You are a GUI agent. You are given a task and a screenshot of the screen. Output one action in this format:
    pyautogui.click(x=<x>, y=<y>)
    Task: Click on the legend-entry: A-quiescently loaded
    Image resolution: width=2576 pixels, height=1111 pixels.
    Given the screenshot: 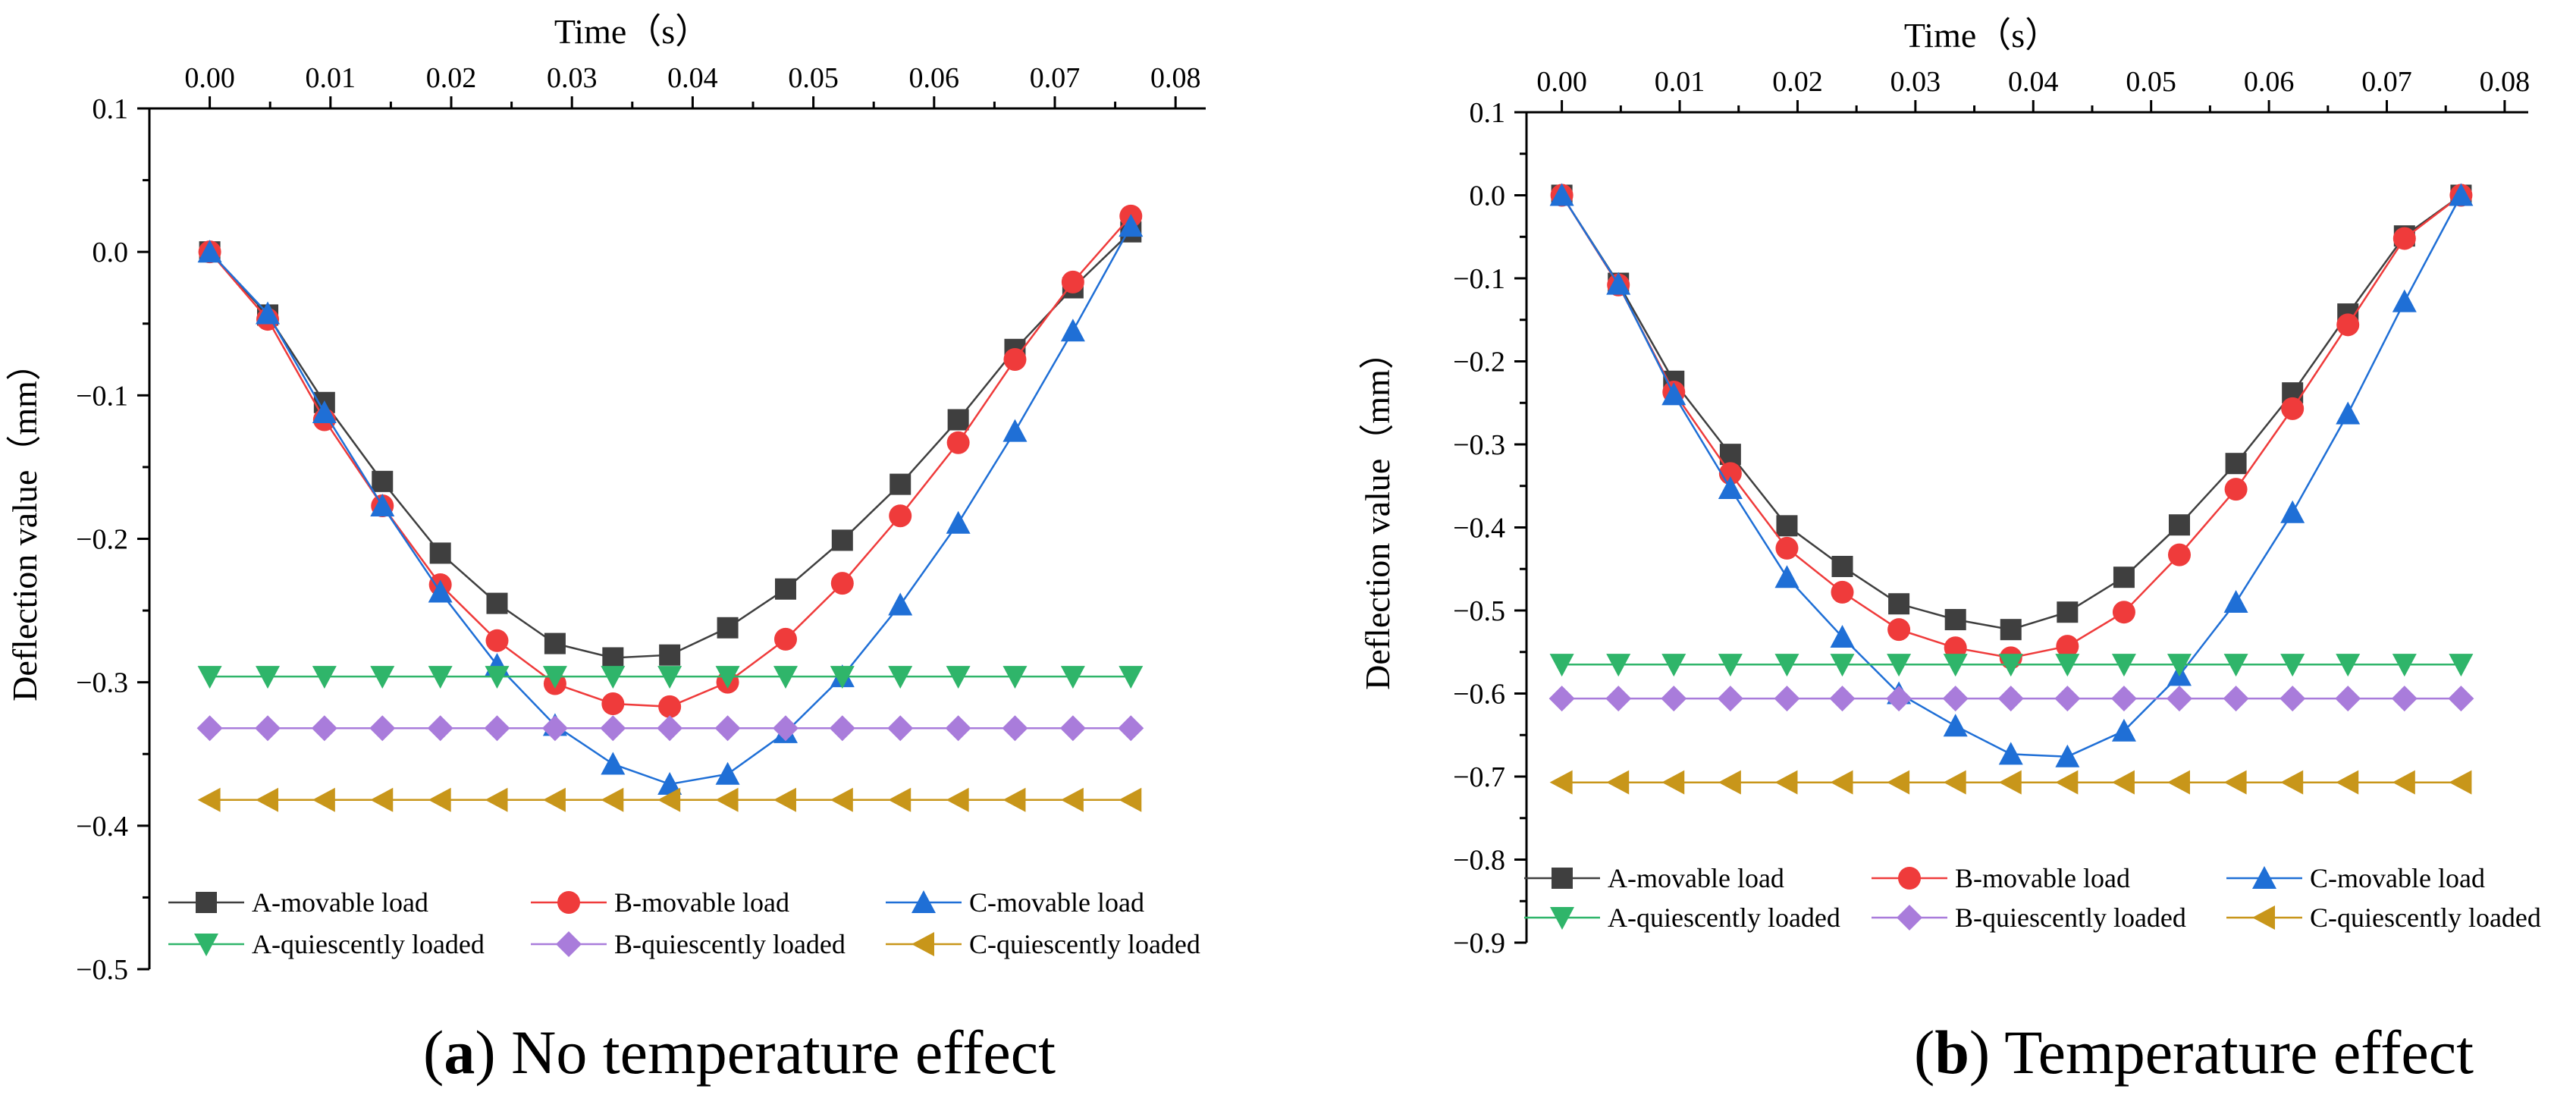 What is the action you would take?
    pyautogui.click(x=1682, y=917)
    